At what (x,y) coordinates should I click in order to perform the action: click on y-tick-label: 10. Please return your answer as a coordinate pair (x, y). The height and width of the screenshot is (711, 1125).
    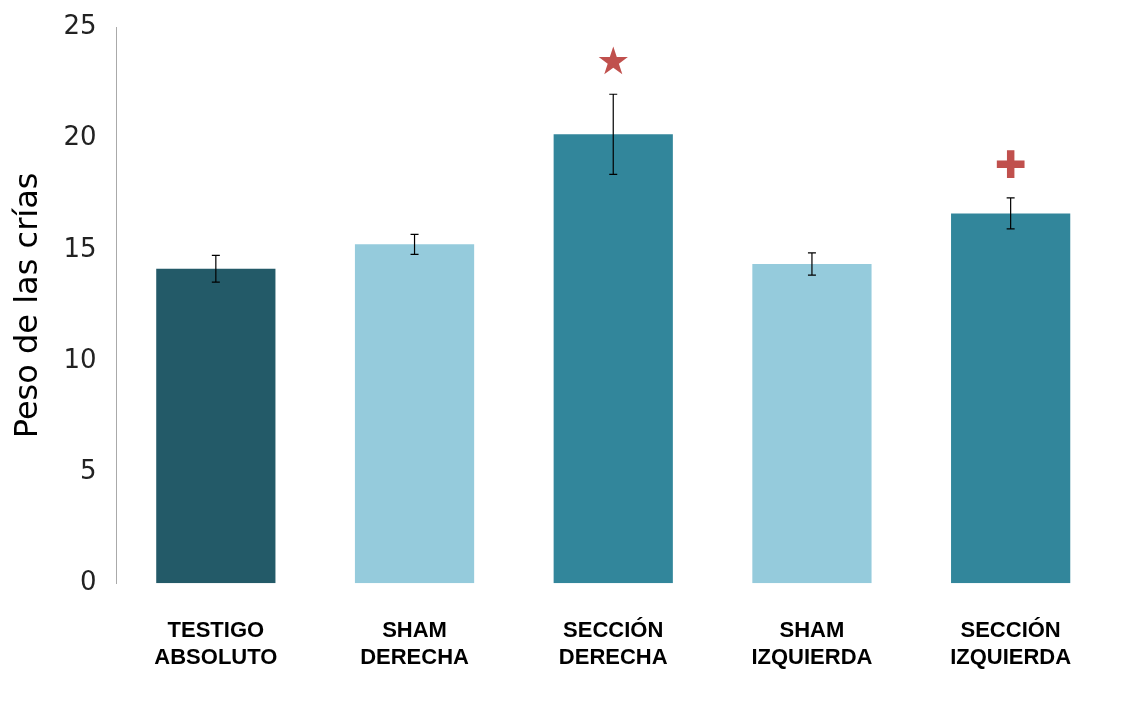
    Looking at the image, I should click on (80, 358).